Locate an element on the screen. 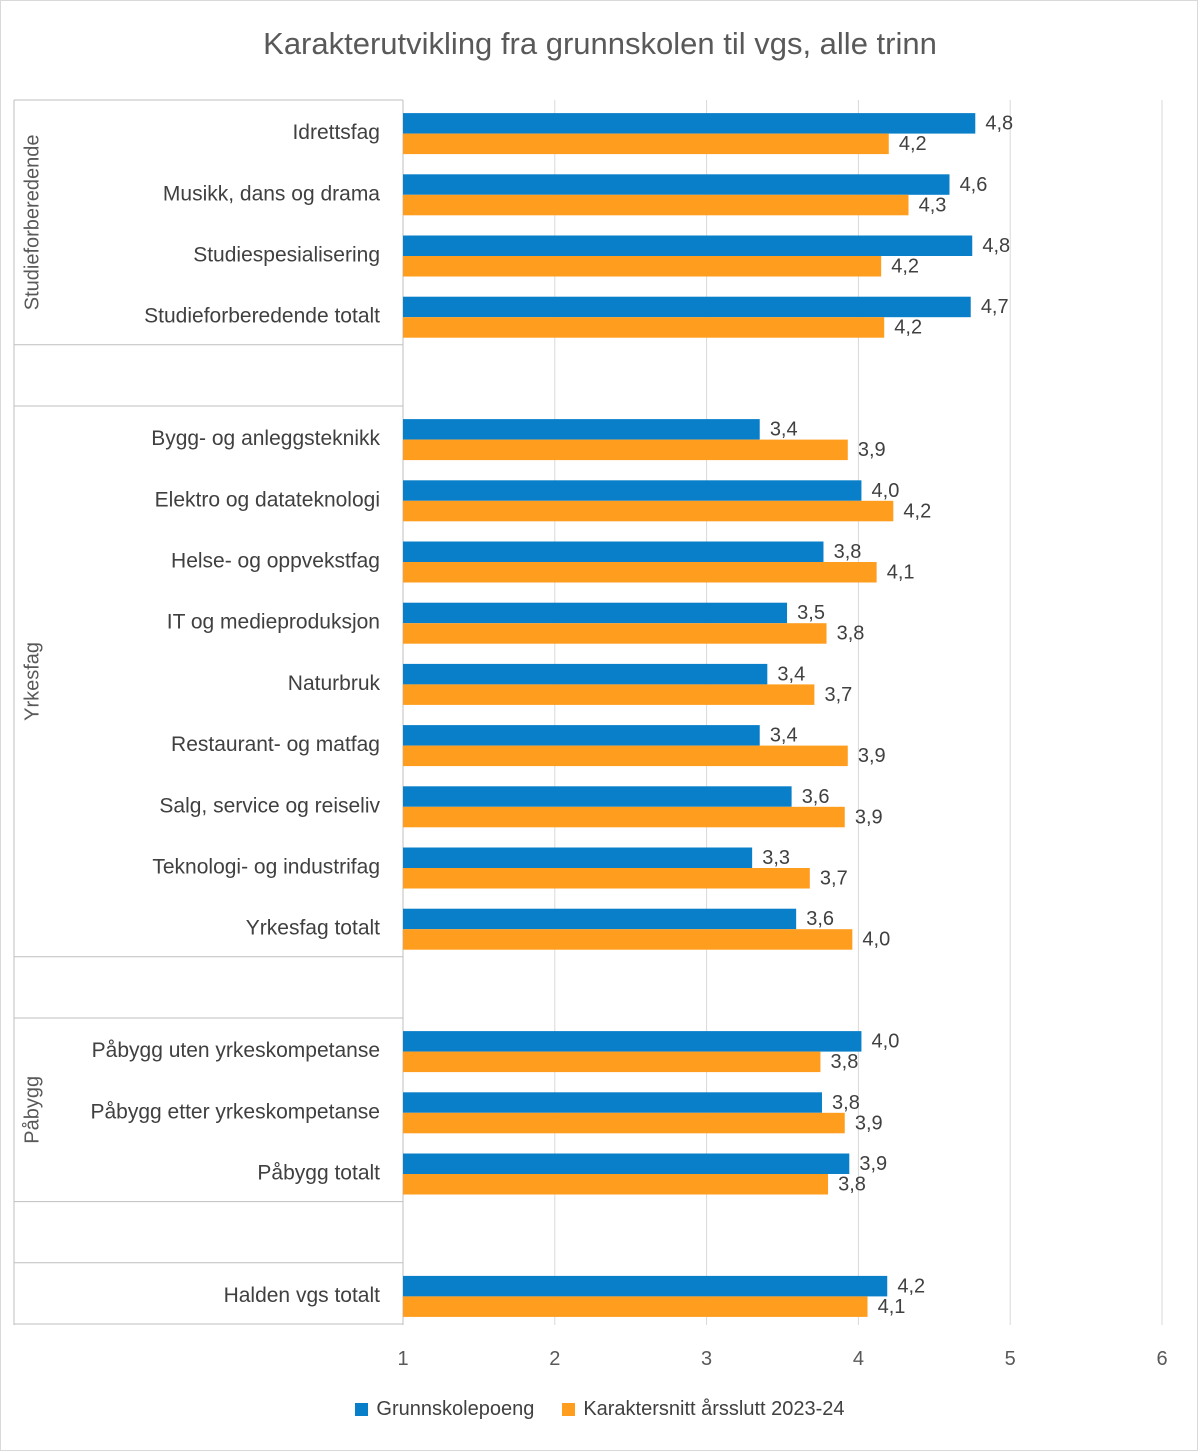 This screenshot has height=1453, width=1200. category-label: Halden vgs totalt is located at coordinates (302, 1295).